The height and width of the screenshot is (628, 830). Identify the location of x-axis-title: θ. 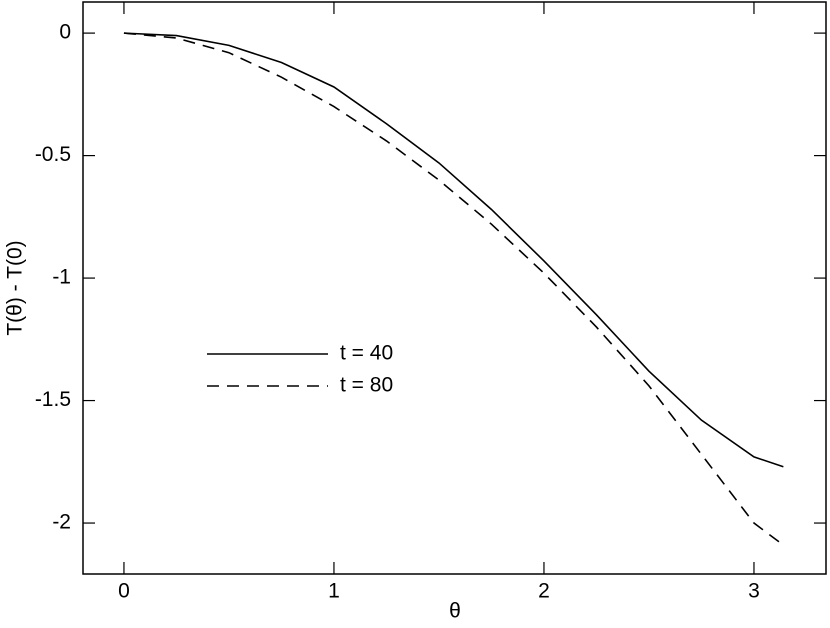
(455, 611).